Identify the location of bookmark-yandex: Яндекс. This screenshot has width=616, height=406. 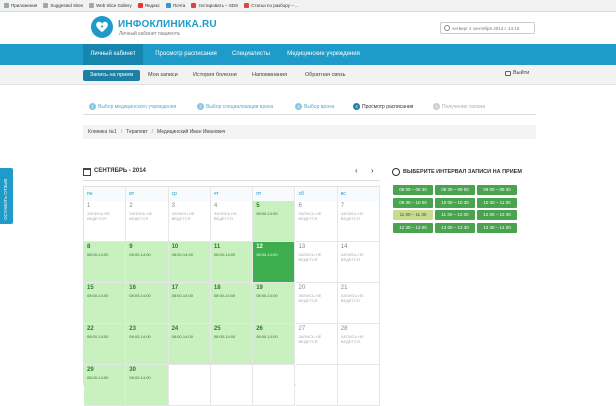
(148, 5).